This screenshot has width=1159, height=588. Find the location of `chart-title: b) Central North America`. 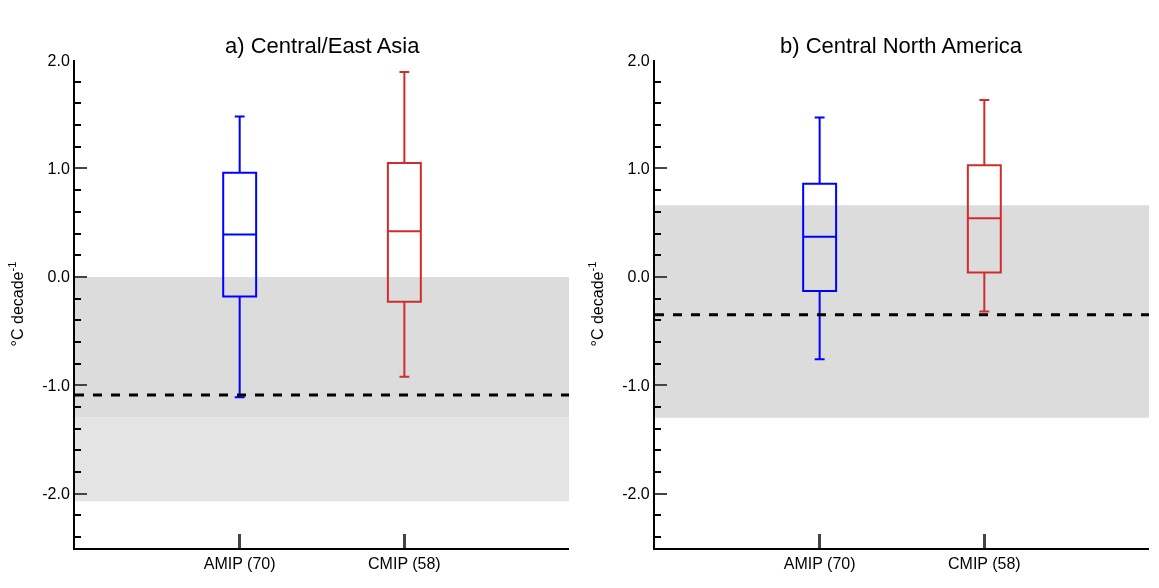

chart-title: b) Central North America is located at coordinates (901, 45).